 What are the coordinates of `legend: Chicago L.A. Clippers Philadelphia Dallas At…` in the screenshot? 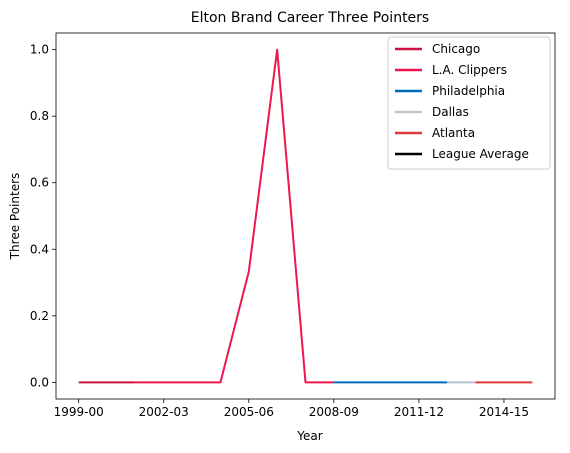 It's located at (469, 103).